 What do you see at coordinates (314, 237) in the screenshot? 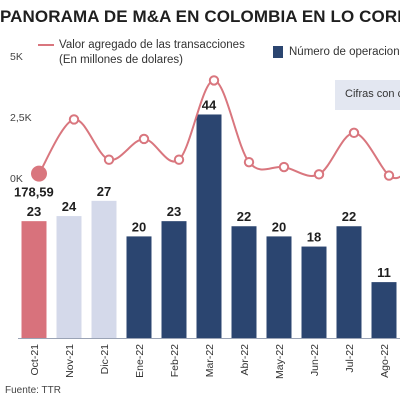
I see `bar-value-label: 18` at bounding box center [314, 237].